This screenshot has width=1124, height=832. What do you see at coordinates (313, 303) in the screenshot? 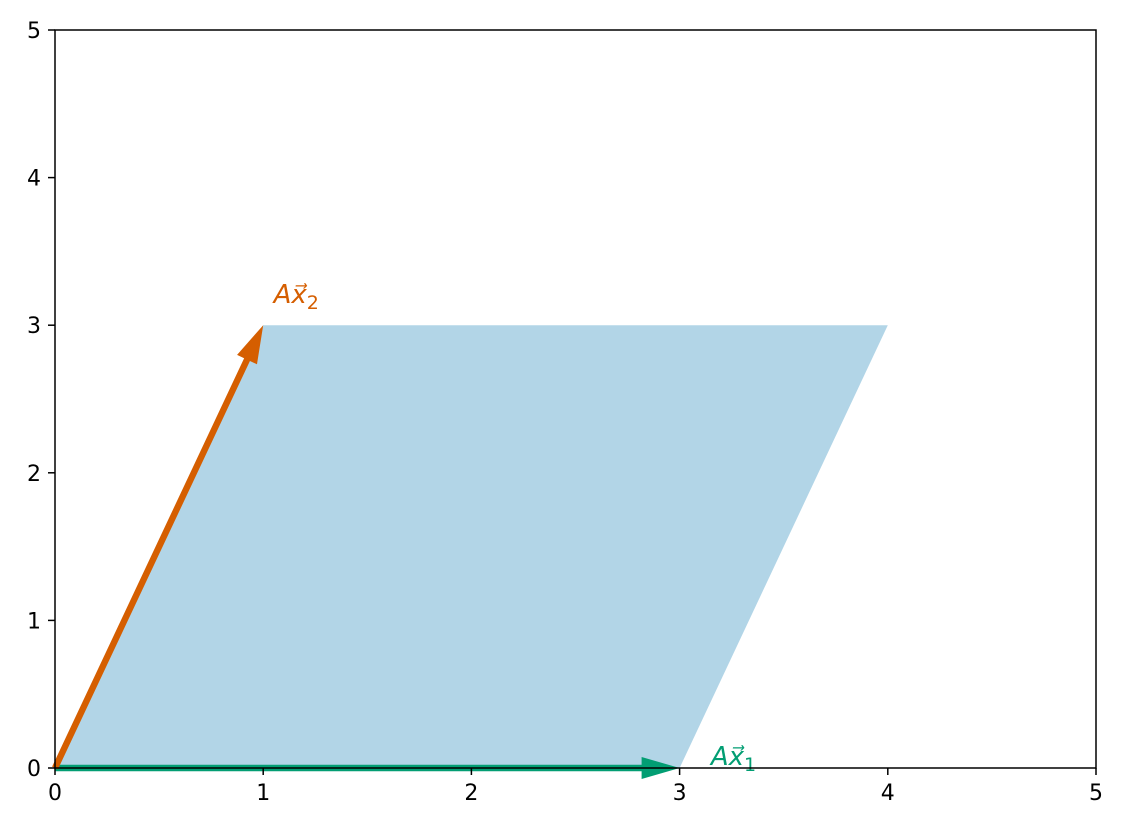
I see `vector-label-subscript: 2` at bounding box center [313, 303].